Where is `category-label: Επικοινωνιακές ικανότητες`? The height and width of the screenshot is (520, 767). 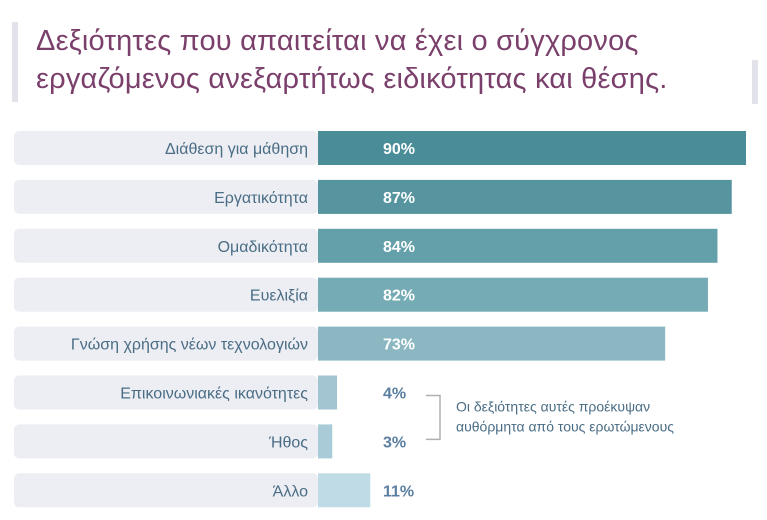 category-label: Επικοινωνιακές ικανότητες is located at coordinates (214, 394).